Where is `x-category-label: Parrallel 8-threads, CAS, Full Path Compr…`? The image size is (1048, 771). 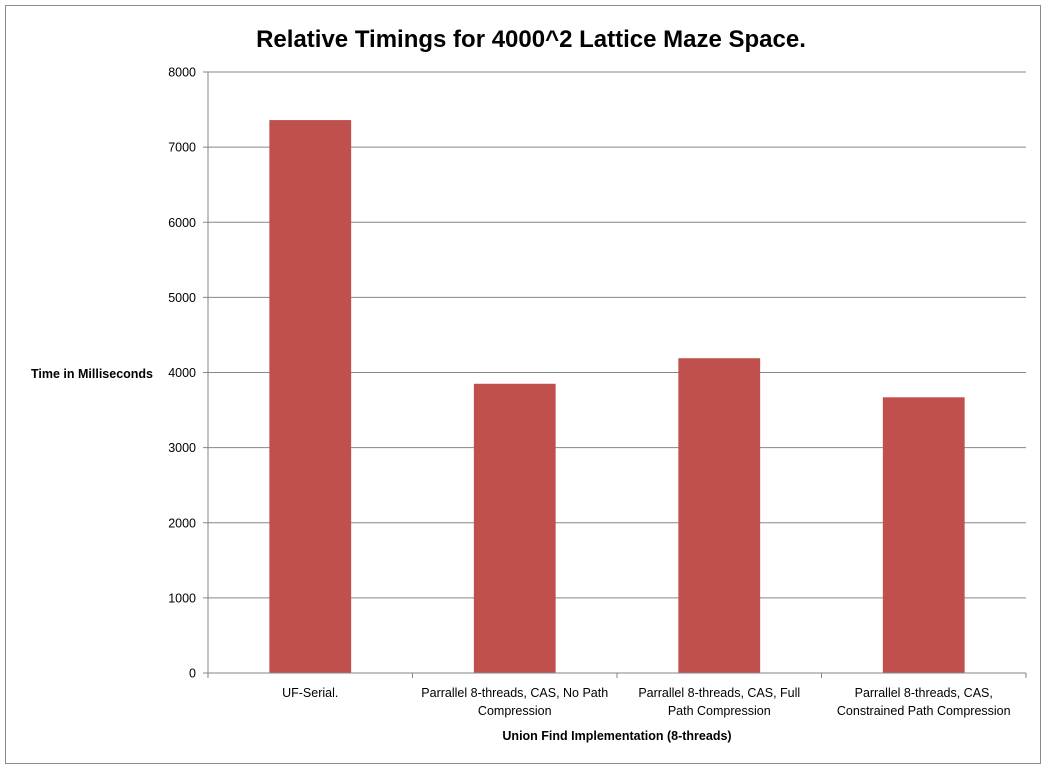
x-category-label: Parrallel 8-threads, CAS, Full Path Compr… is located at coordinates (719, 702).